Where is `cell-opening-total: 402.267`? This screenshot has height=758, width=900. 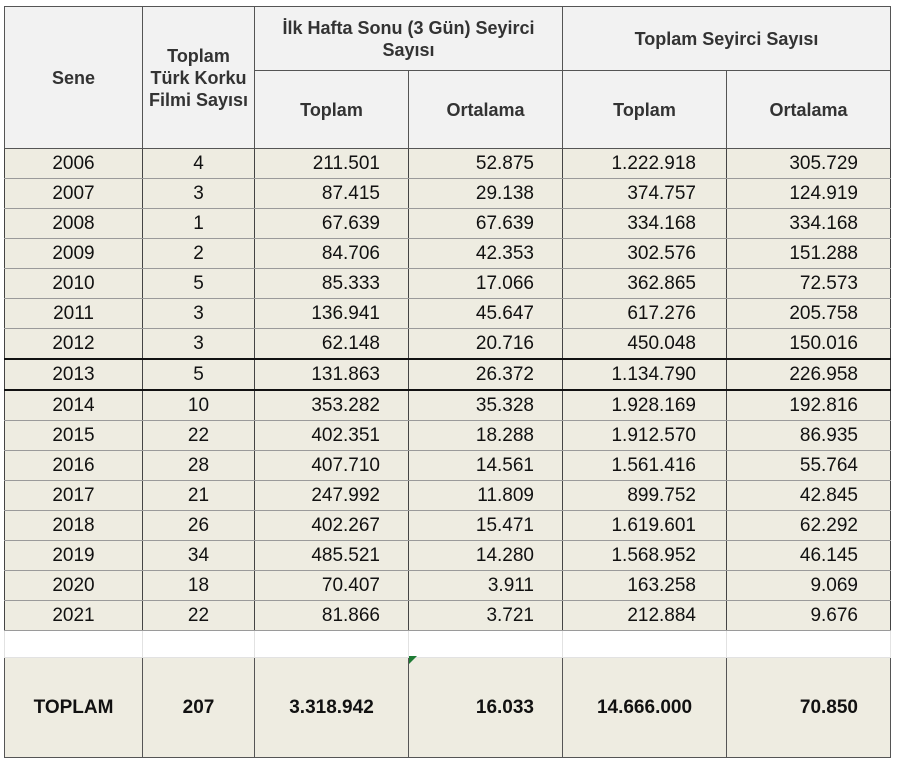 cell-opening-total: 402.267 is located at coordinates (331, 525).